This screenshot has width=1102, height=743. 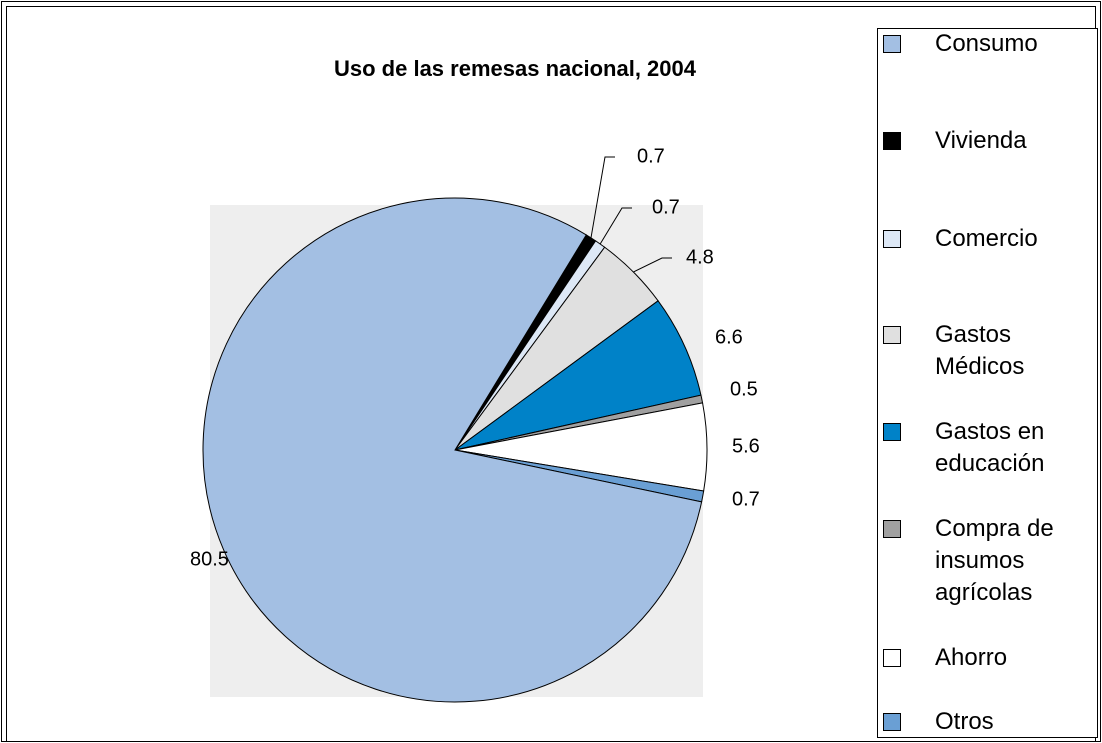 What do you see at coordinates (746, 446) in the screenshot?
I see `data-label: 5.6` at bounding box center [746, 446].